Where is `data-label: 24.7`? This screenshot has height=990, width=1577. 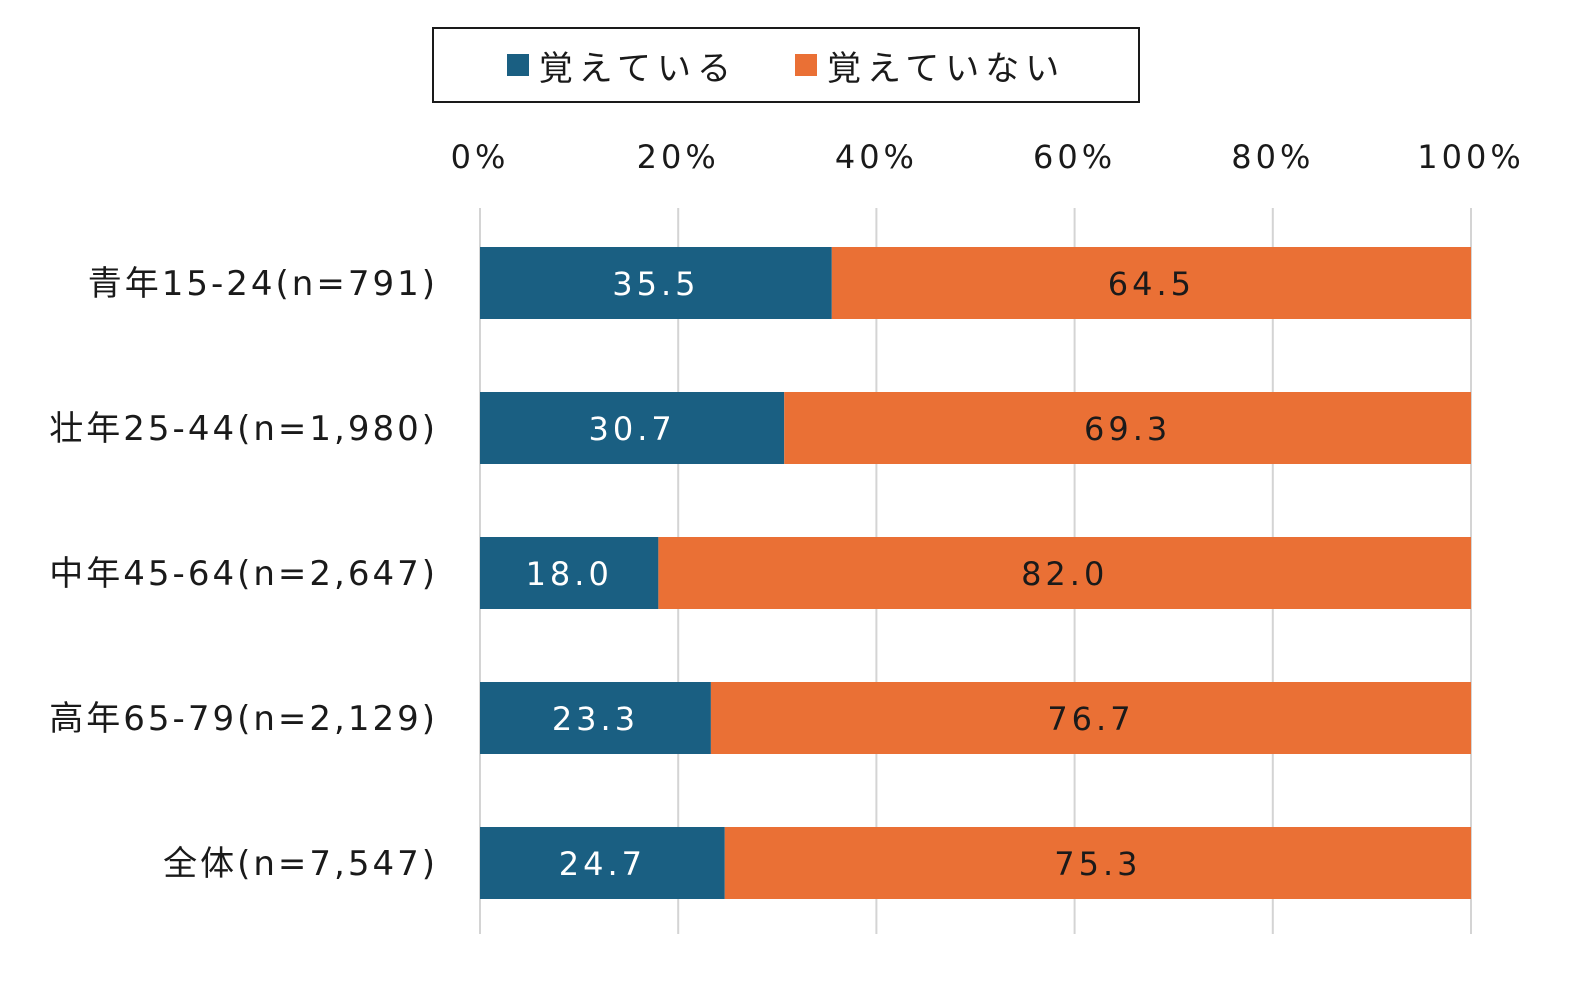
data-label: 24.7 is located at coordinates (602, 864).